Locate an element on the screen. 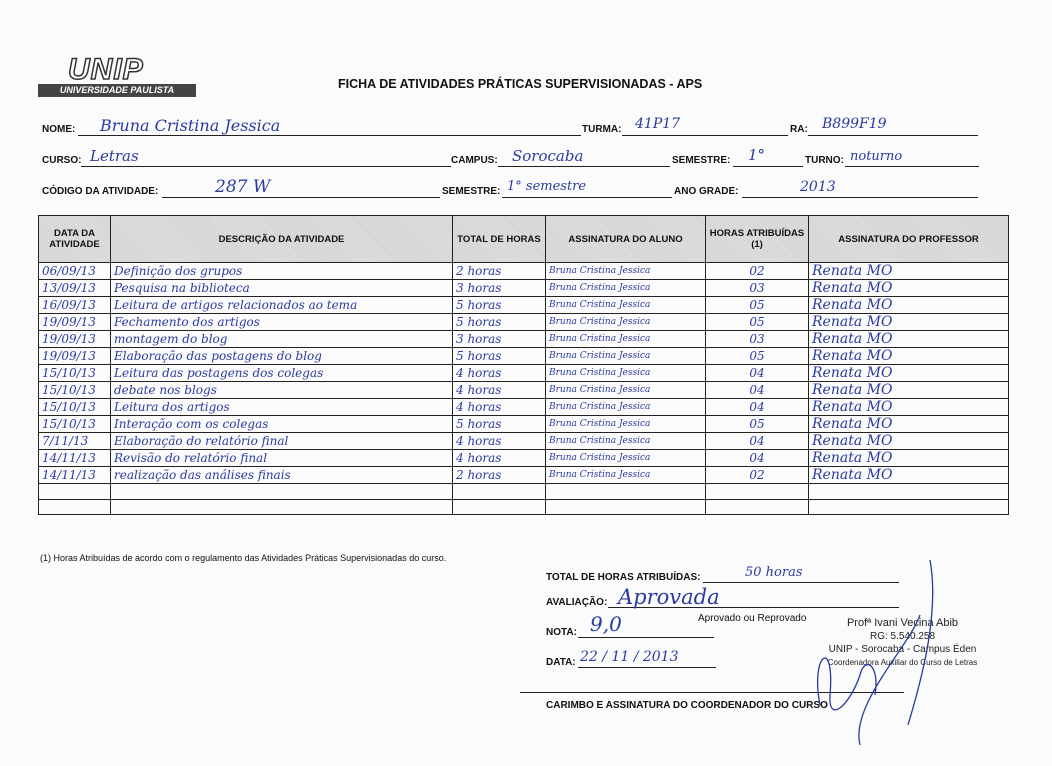  cell-description: Revisão do relatório final is located at coordinates (281, 458).